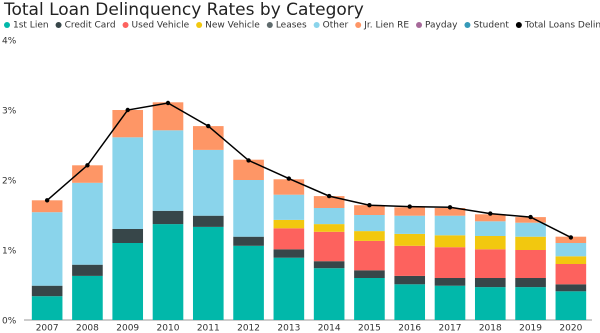 This screenshot has width=600, height=333. I want to click on legend-label: 1st Lien, so click(31, 26).